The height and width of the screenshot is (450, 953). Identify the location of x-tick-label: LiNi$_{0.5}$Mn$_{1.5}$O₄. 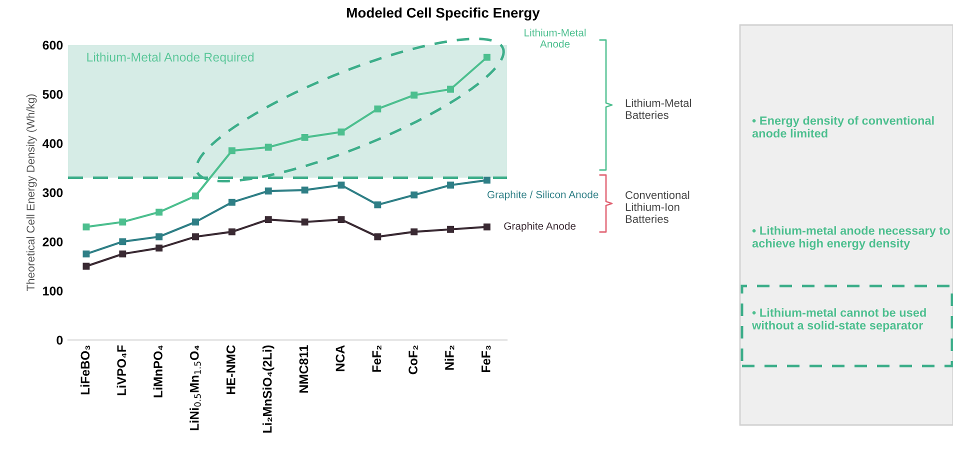
(195, 388).